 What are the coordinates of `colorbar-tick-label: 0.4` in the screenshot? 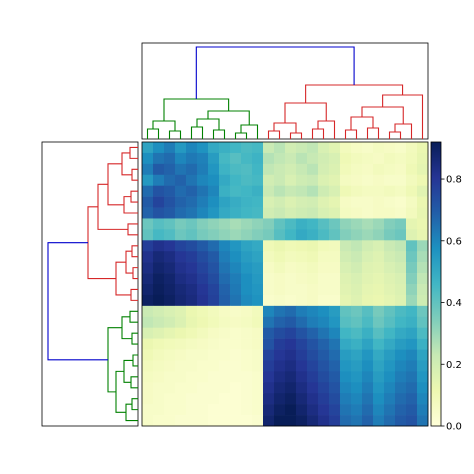 It's located at (454, 303).